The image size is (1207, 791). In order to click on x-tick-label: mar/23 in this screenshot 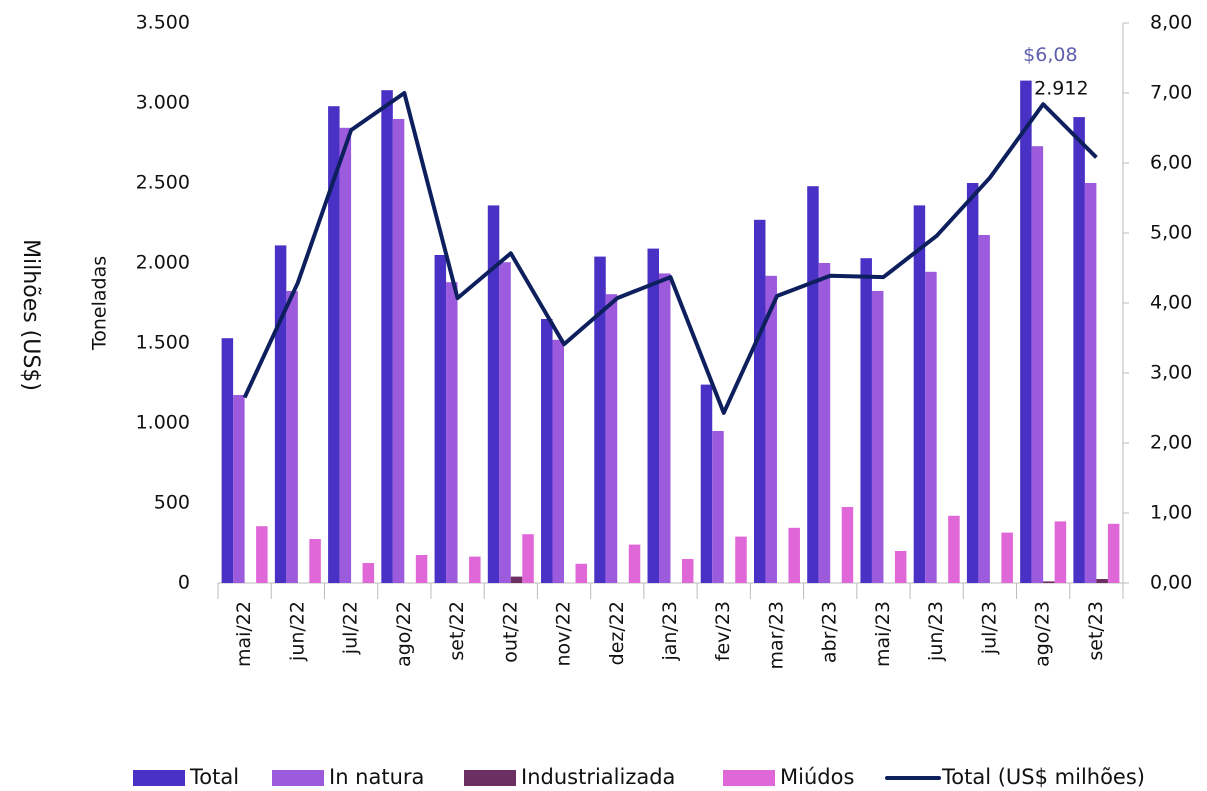, I will do `click(776, 635)`.